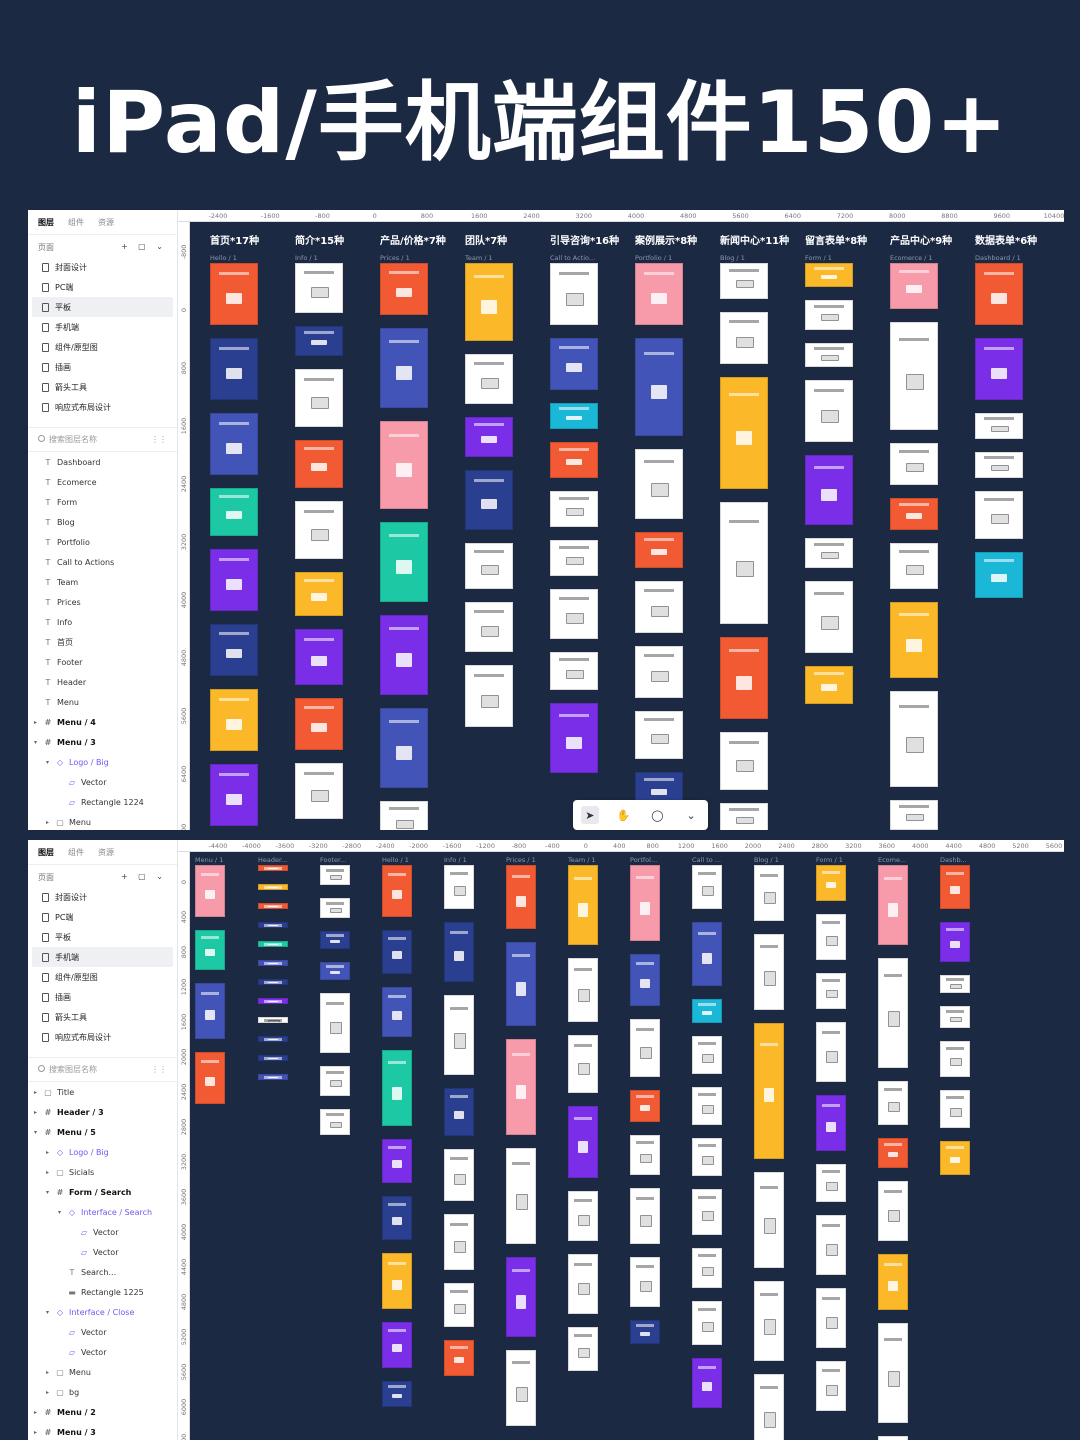 Image resolution: width=1080 pixels, height=1440 pixels. What do you see at coordinates (829, 315) in the screenshot?
I see `component-frame: Form / 2` at bounding box center [829, 315].